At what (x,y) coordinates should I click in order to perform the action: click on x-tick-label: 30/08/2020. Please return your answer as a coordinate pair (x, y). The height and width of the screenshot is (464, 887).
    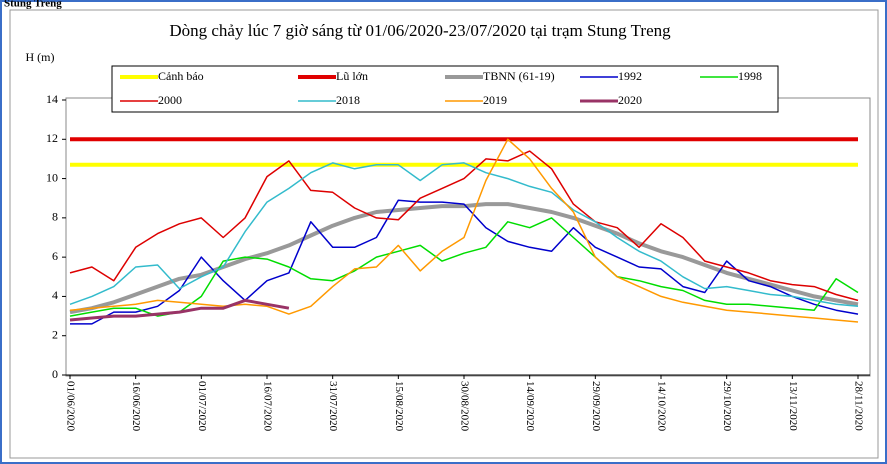
    Looking at the image, I should click on (464, 406).